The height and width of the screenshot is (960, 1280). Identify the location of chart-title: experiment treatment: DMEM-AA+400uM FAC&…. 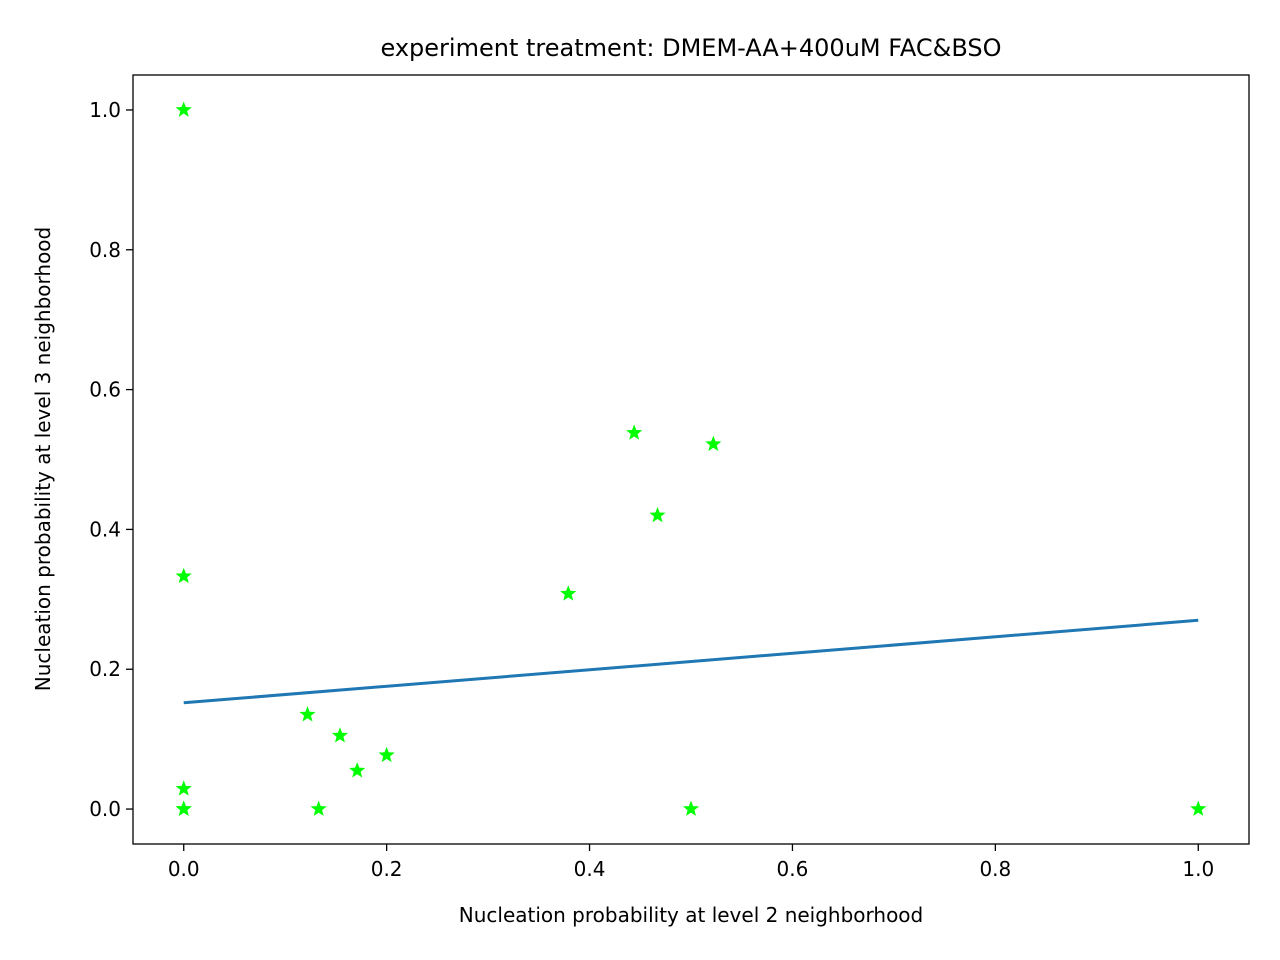
(691, 48).